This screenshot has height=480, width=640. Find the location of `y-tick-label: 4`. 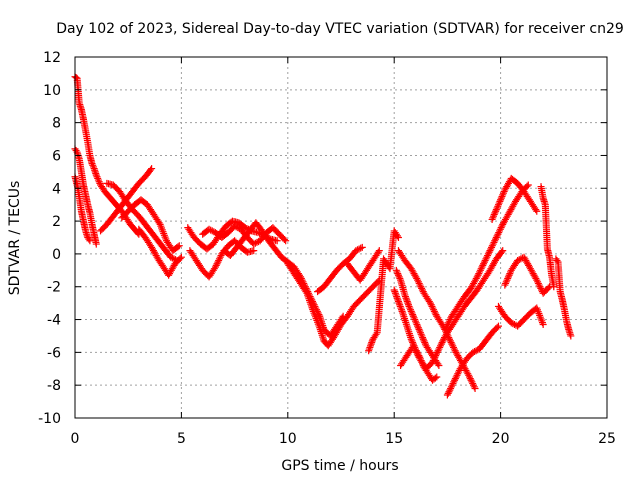

y-tick-label: 4 is located at coordinates (56, 189).